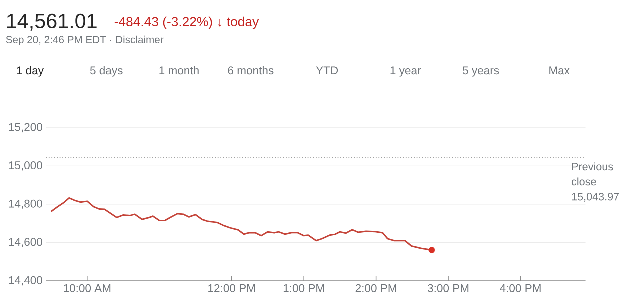  Describe the element at coordinates (560, 70) in the screenshot. I see `text: Max` at that location.